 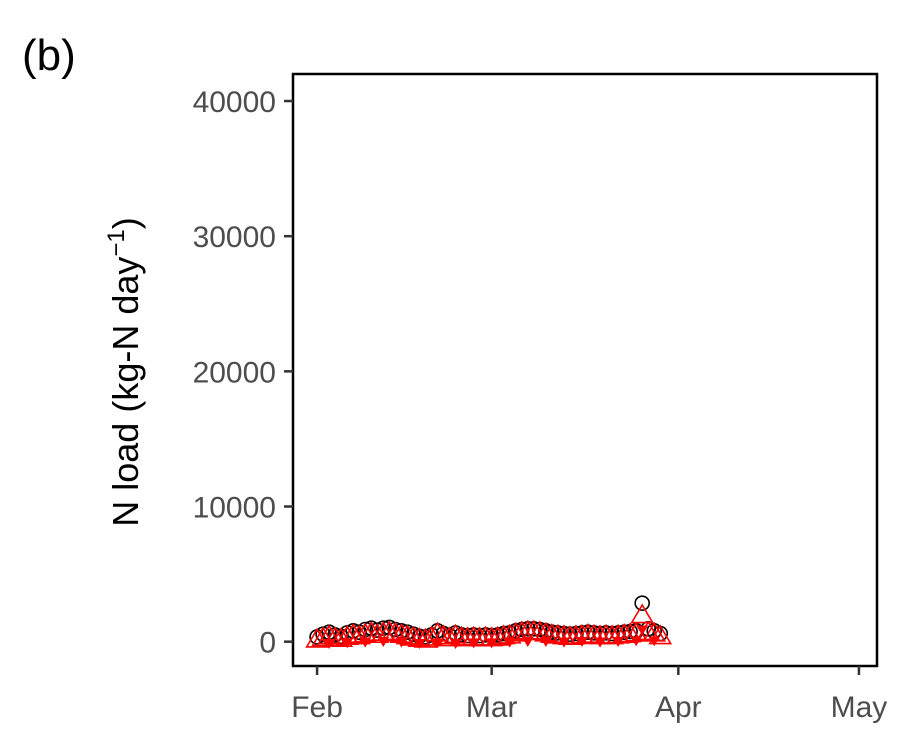 I want to click on y-tick-label: 20000, so click(x=234, y=372).